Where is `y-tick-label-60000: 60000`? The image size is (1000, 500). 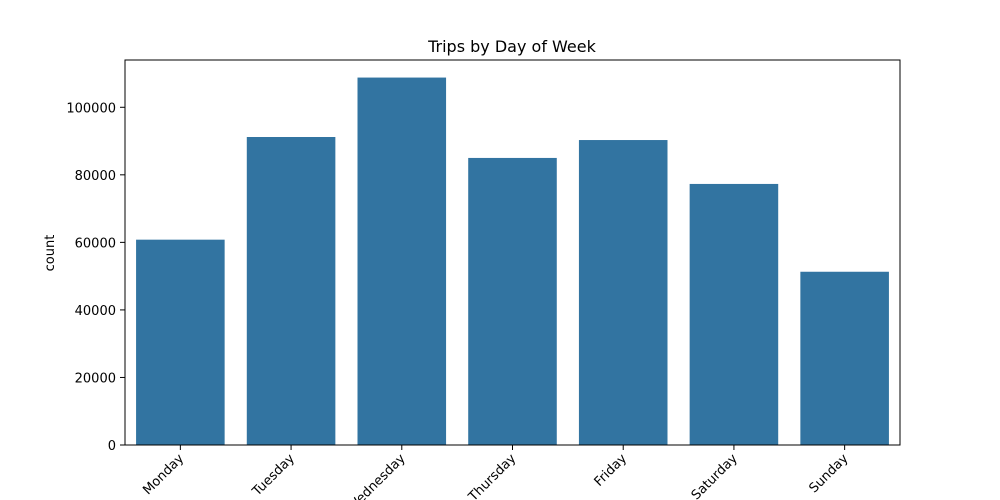 y-tick-label-60000: 60000 is located at coordinates (95, 243).